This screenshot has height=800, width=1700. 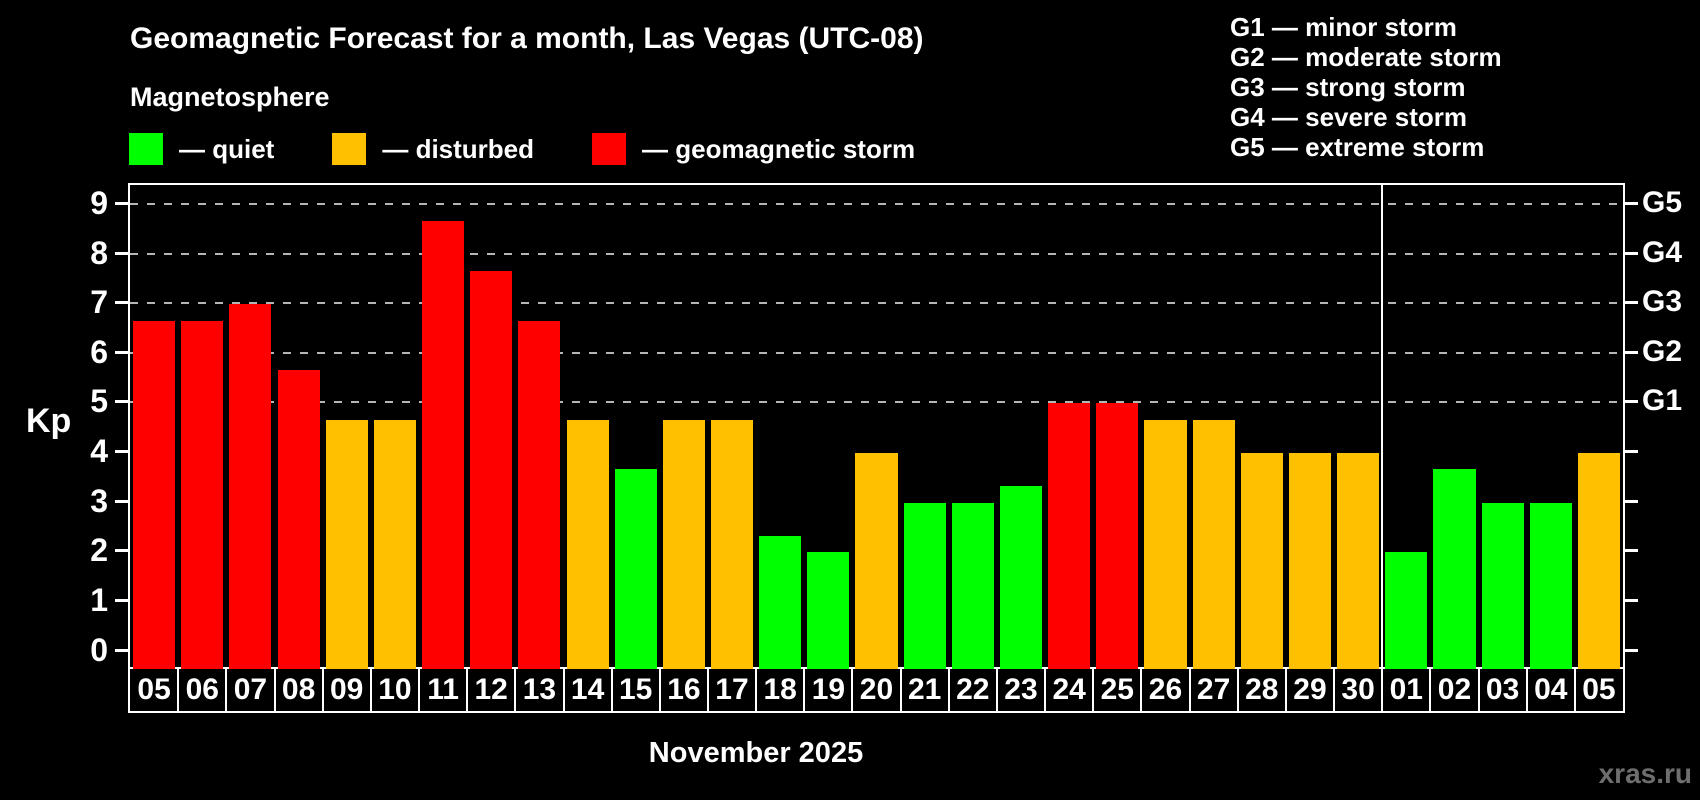 What do you see at coordinates (154, 689) in the screenshot?
I see `day-label-05-nov: 05` at bounding box center [154, 689].